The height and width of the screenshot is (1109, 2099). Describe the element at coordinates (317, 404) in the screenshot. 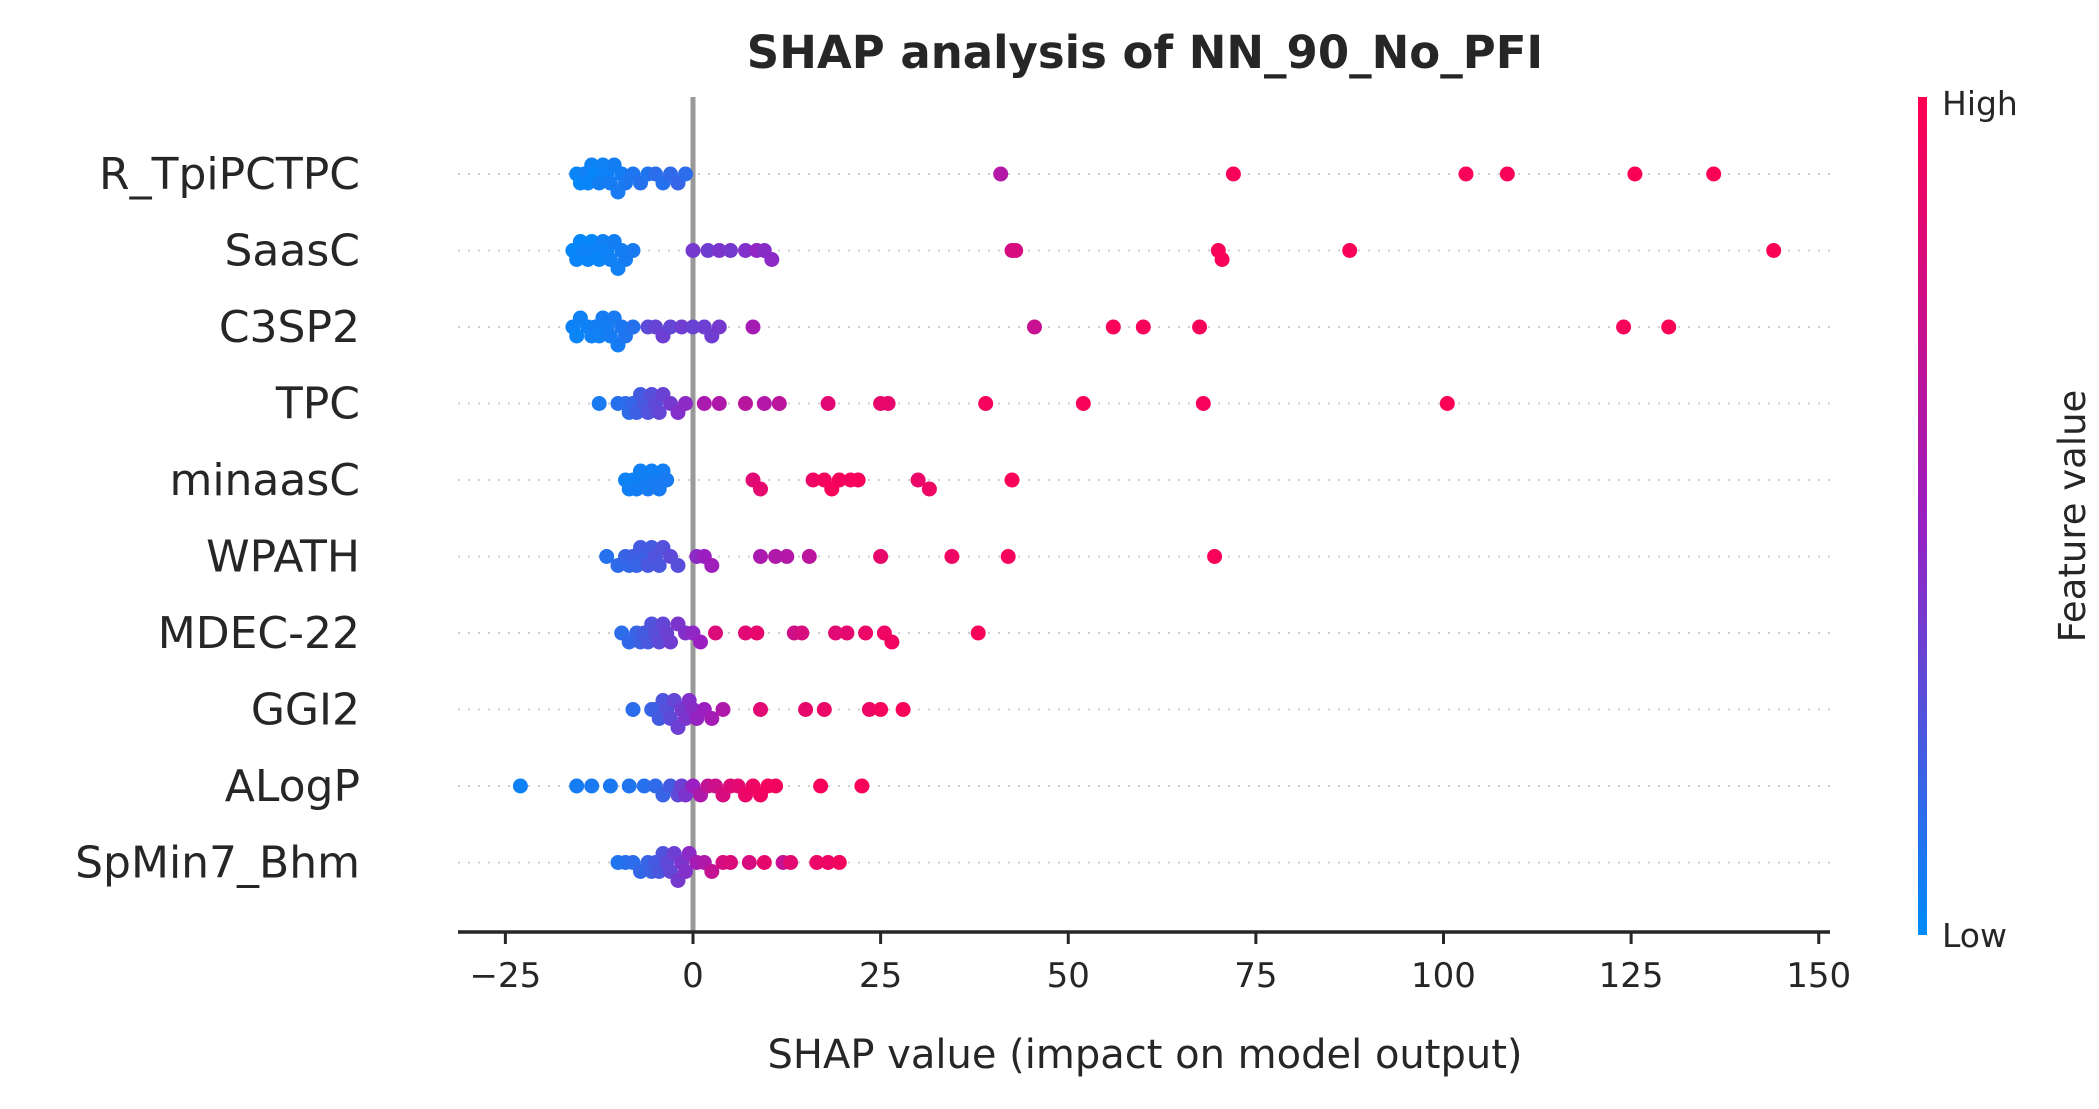

I see `feature-label: TPC` at that location.